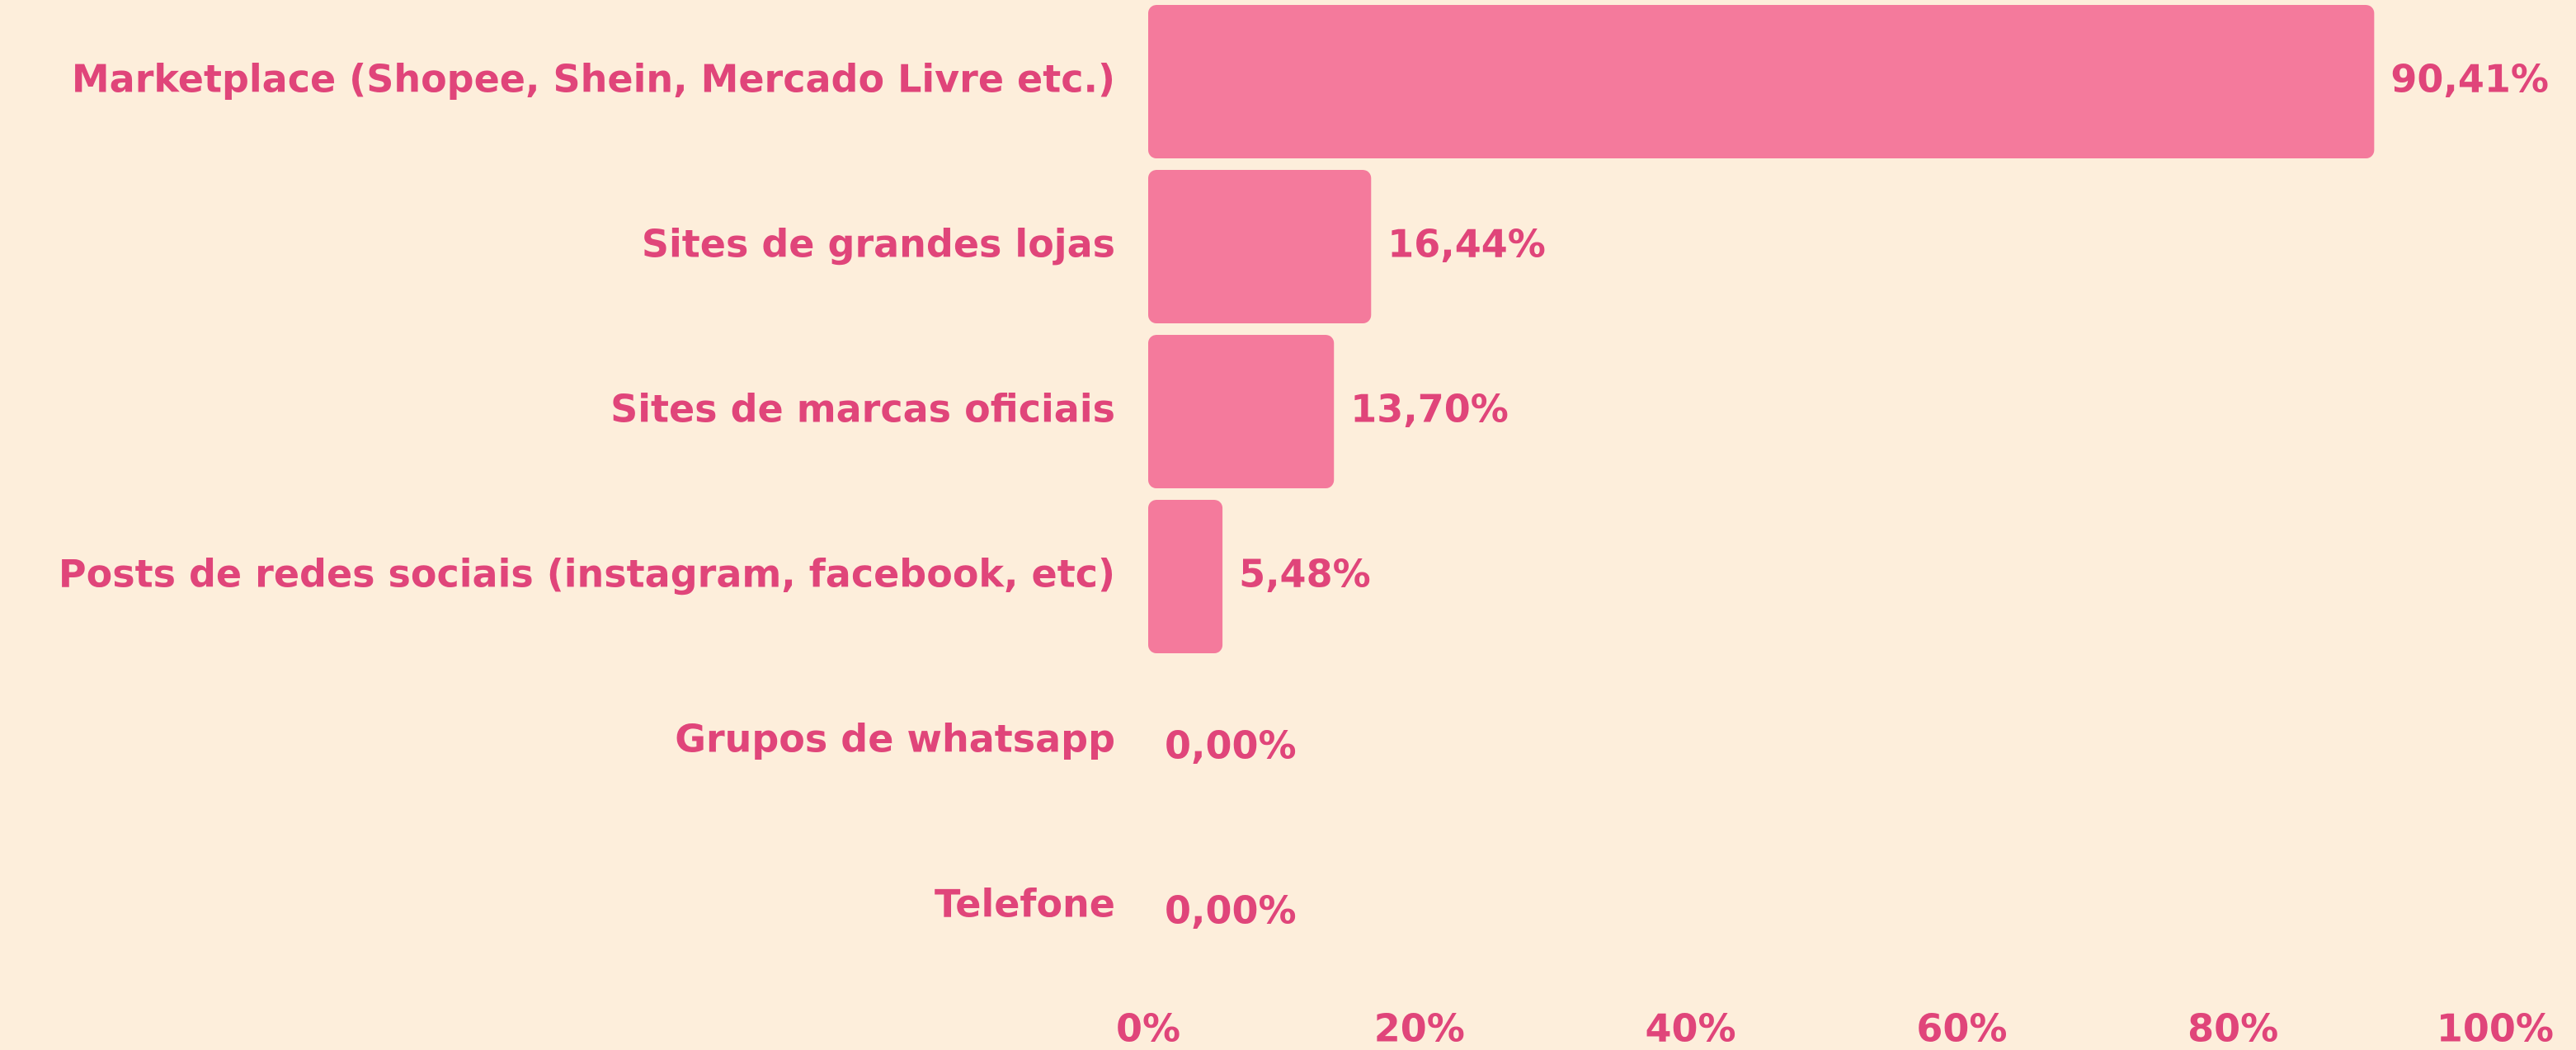 The image size is (2576, 1050). What do you see at coordinates (1961, 1028) in the screenshot?
I see `x-tick-label: 60%` at bounding box center [1961, 1028].